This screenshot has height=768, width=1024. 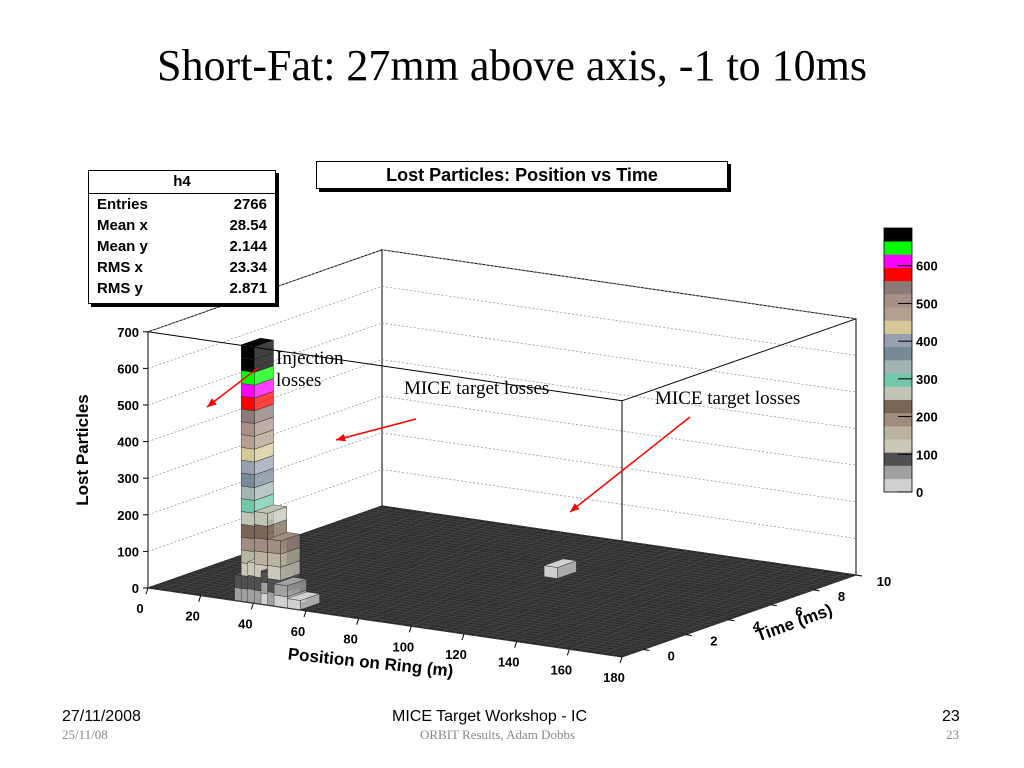 What do you see at coordinates (135, 588) in the screenshot?
I see `z-tick-label: 0` at bounding box center [135, 588].